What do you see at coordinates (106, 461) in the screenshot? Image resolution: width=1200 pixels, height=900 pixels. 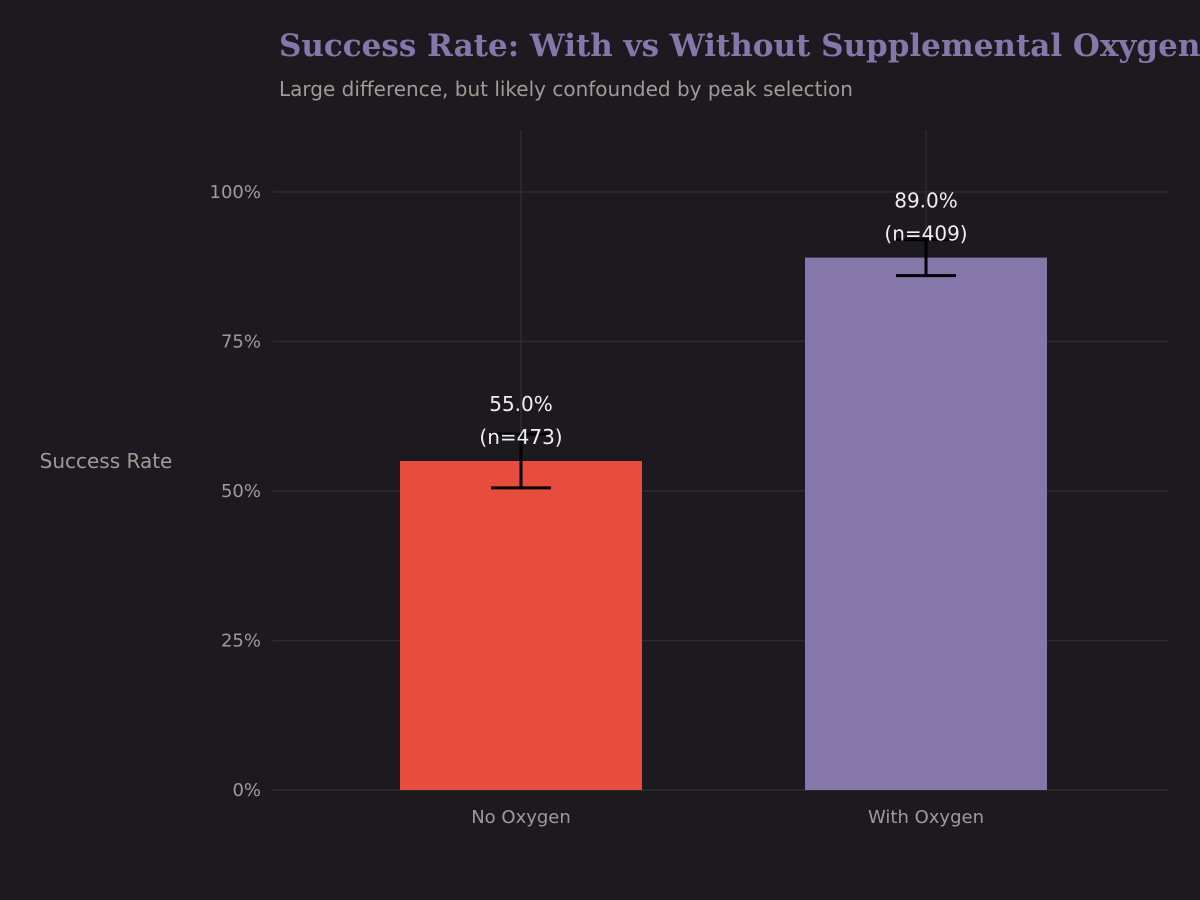 I see `y-axis-label: Success Rate` at bounding box center [106, 461].